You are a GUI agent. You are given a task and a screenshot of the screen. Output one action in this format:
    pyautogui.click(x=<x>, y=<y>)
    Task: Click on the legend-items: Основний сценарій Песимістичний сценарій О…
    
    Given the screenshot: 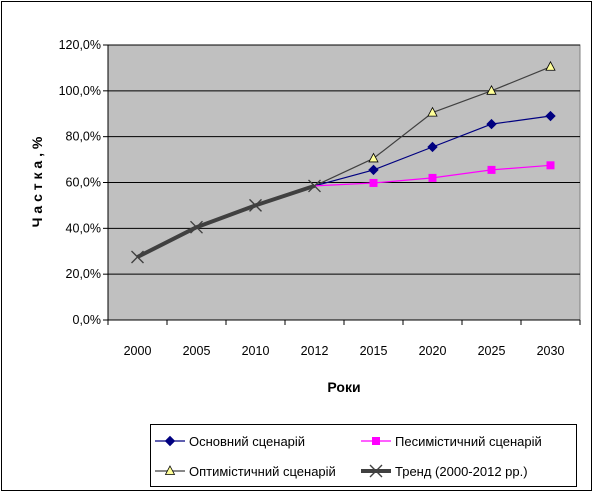 What is the action you would take?
    pyautogui.click(x=348, y=456)
    